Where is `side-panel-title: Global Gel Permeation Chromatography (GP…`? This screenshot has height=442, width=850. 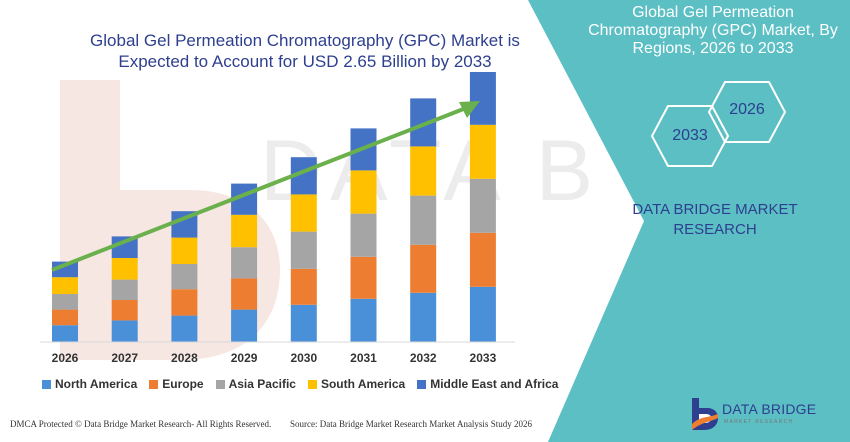 side-panel-title: Global Gel Permeation Chromatography (GP… is located at coordinates (713, 30).